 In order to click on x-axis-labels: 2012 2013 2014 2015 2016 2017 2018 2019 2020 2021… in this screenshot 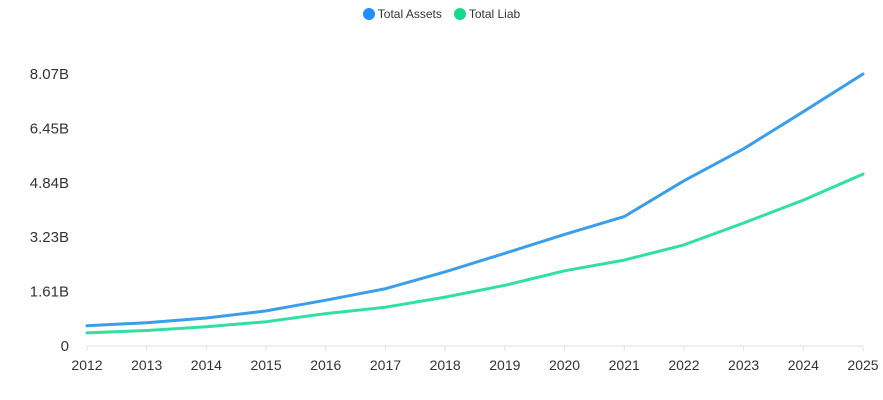, I will do `click(474, 365)`.